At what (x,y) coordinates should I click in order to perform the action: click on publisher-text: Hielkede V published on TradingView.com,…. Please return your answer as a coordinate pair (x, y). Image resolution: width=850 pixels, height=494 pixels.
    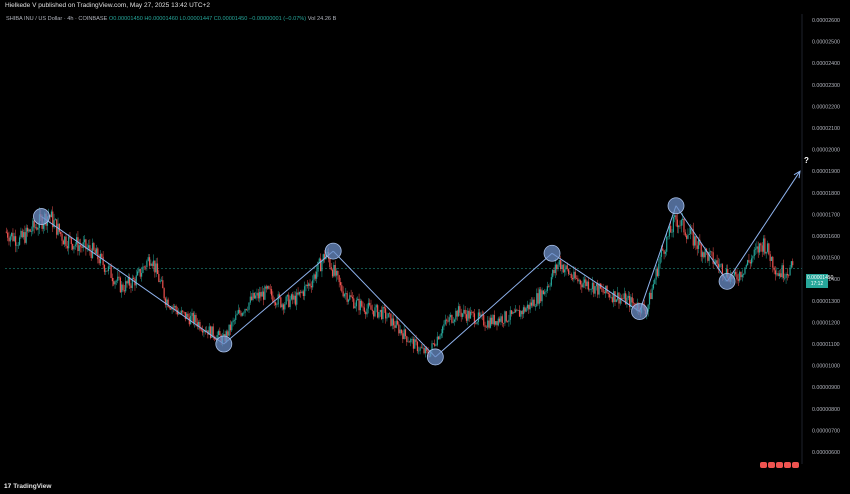
    Looking at the image, I should click on (107, 5).